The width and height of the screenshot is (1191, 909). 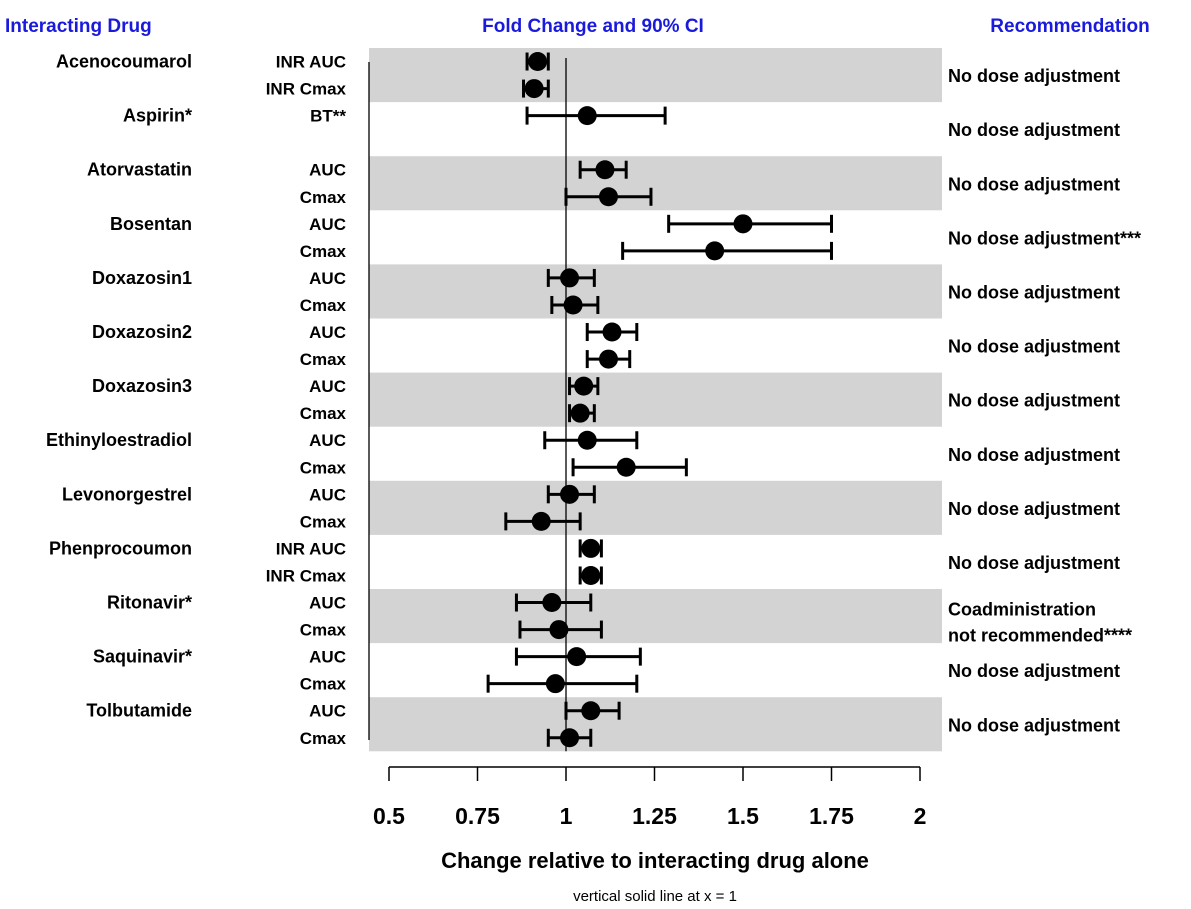 I want to click on drug-label: Levonorgestrel, so click(x=127, y=494).